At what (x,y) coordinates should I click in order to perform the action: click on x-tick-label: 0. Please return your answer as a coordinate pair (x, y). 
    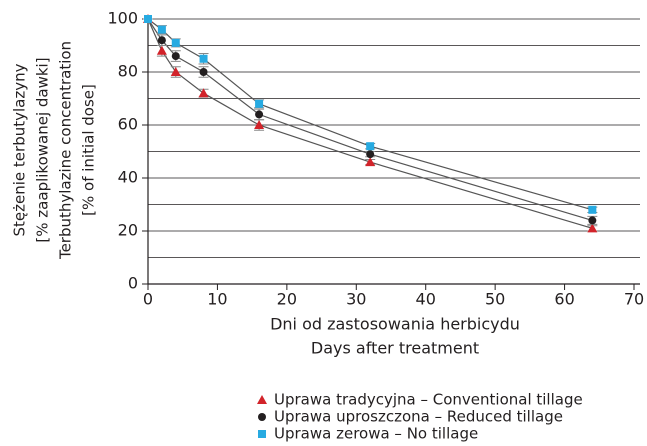
    Looking at the image, I should click on (148, 299).